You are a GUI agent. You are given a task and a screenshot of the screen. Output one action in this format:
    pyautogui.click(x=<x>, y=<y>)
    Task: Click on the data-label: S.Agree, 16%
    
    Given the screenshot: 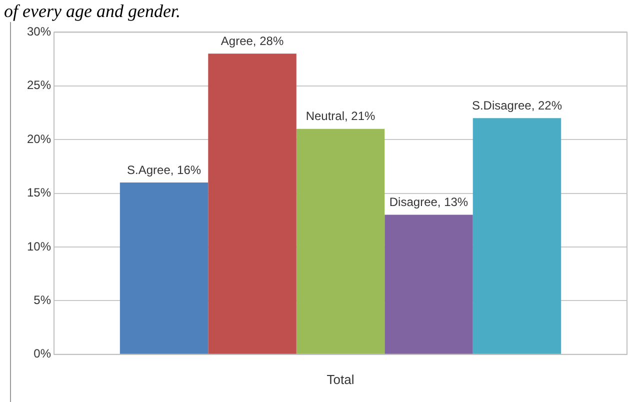 What is the action you would take?
    pyautogui.click(x=164, y=169)
    